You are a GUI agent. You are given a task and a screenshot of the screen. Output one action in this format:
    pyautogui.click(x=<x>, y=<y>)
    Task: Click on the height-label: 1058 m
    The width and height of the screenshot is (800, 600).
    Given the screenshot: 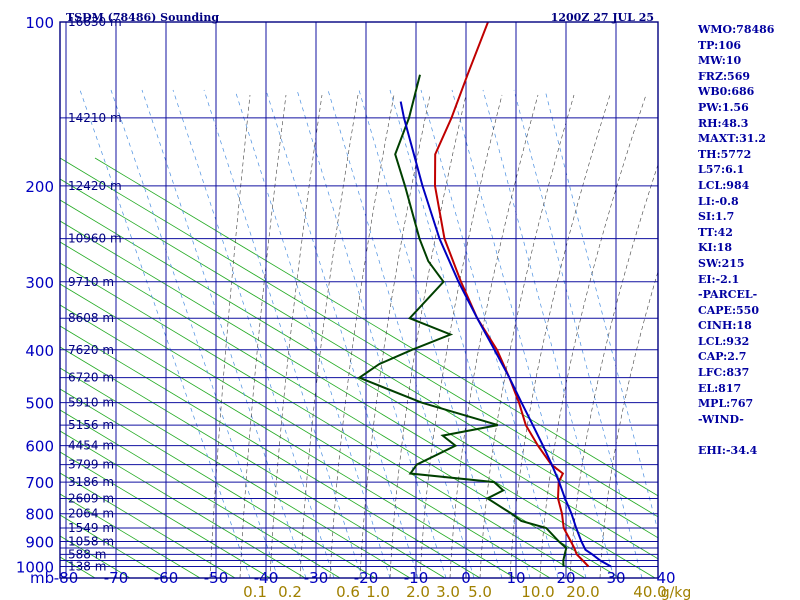 What is the action you would take?
    pyautogui.click(x=91, y=542)
    